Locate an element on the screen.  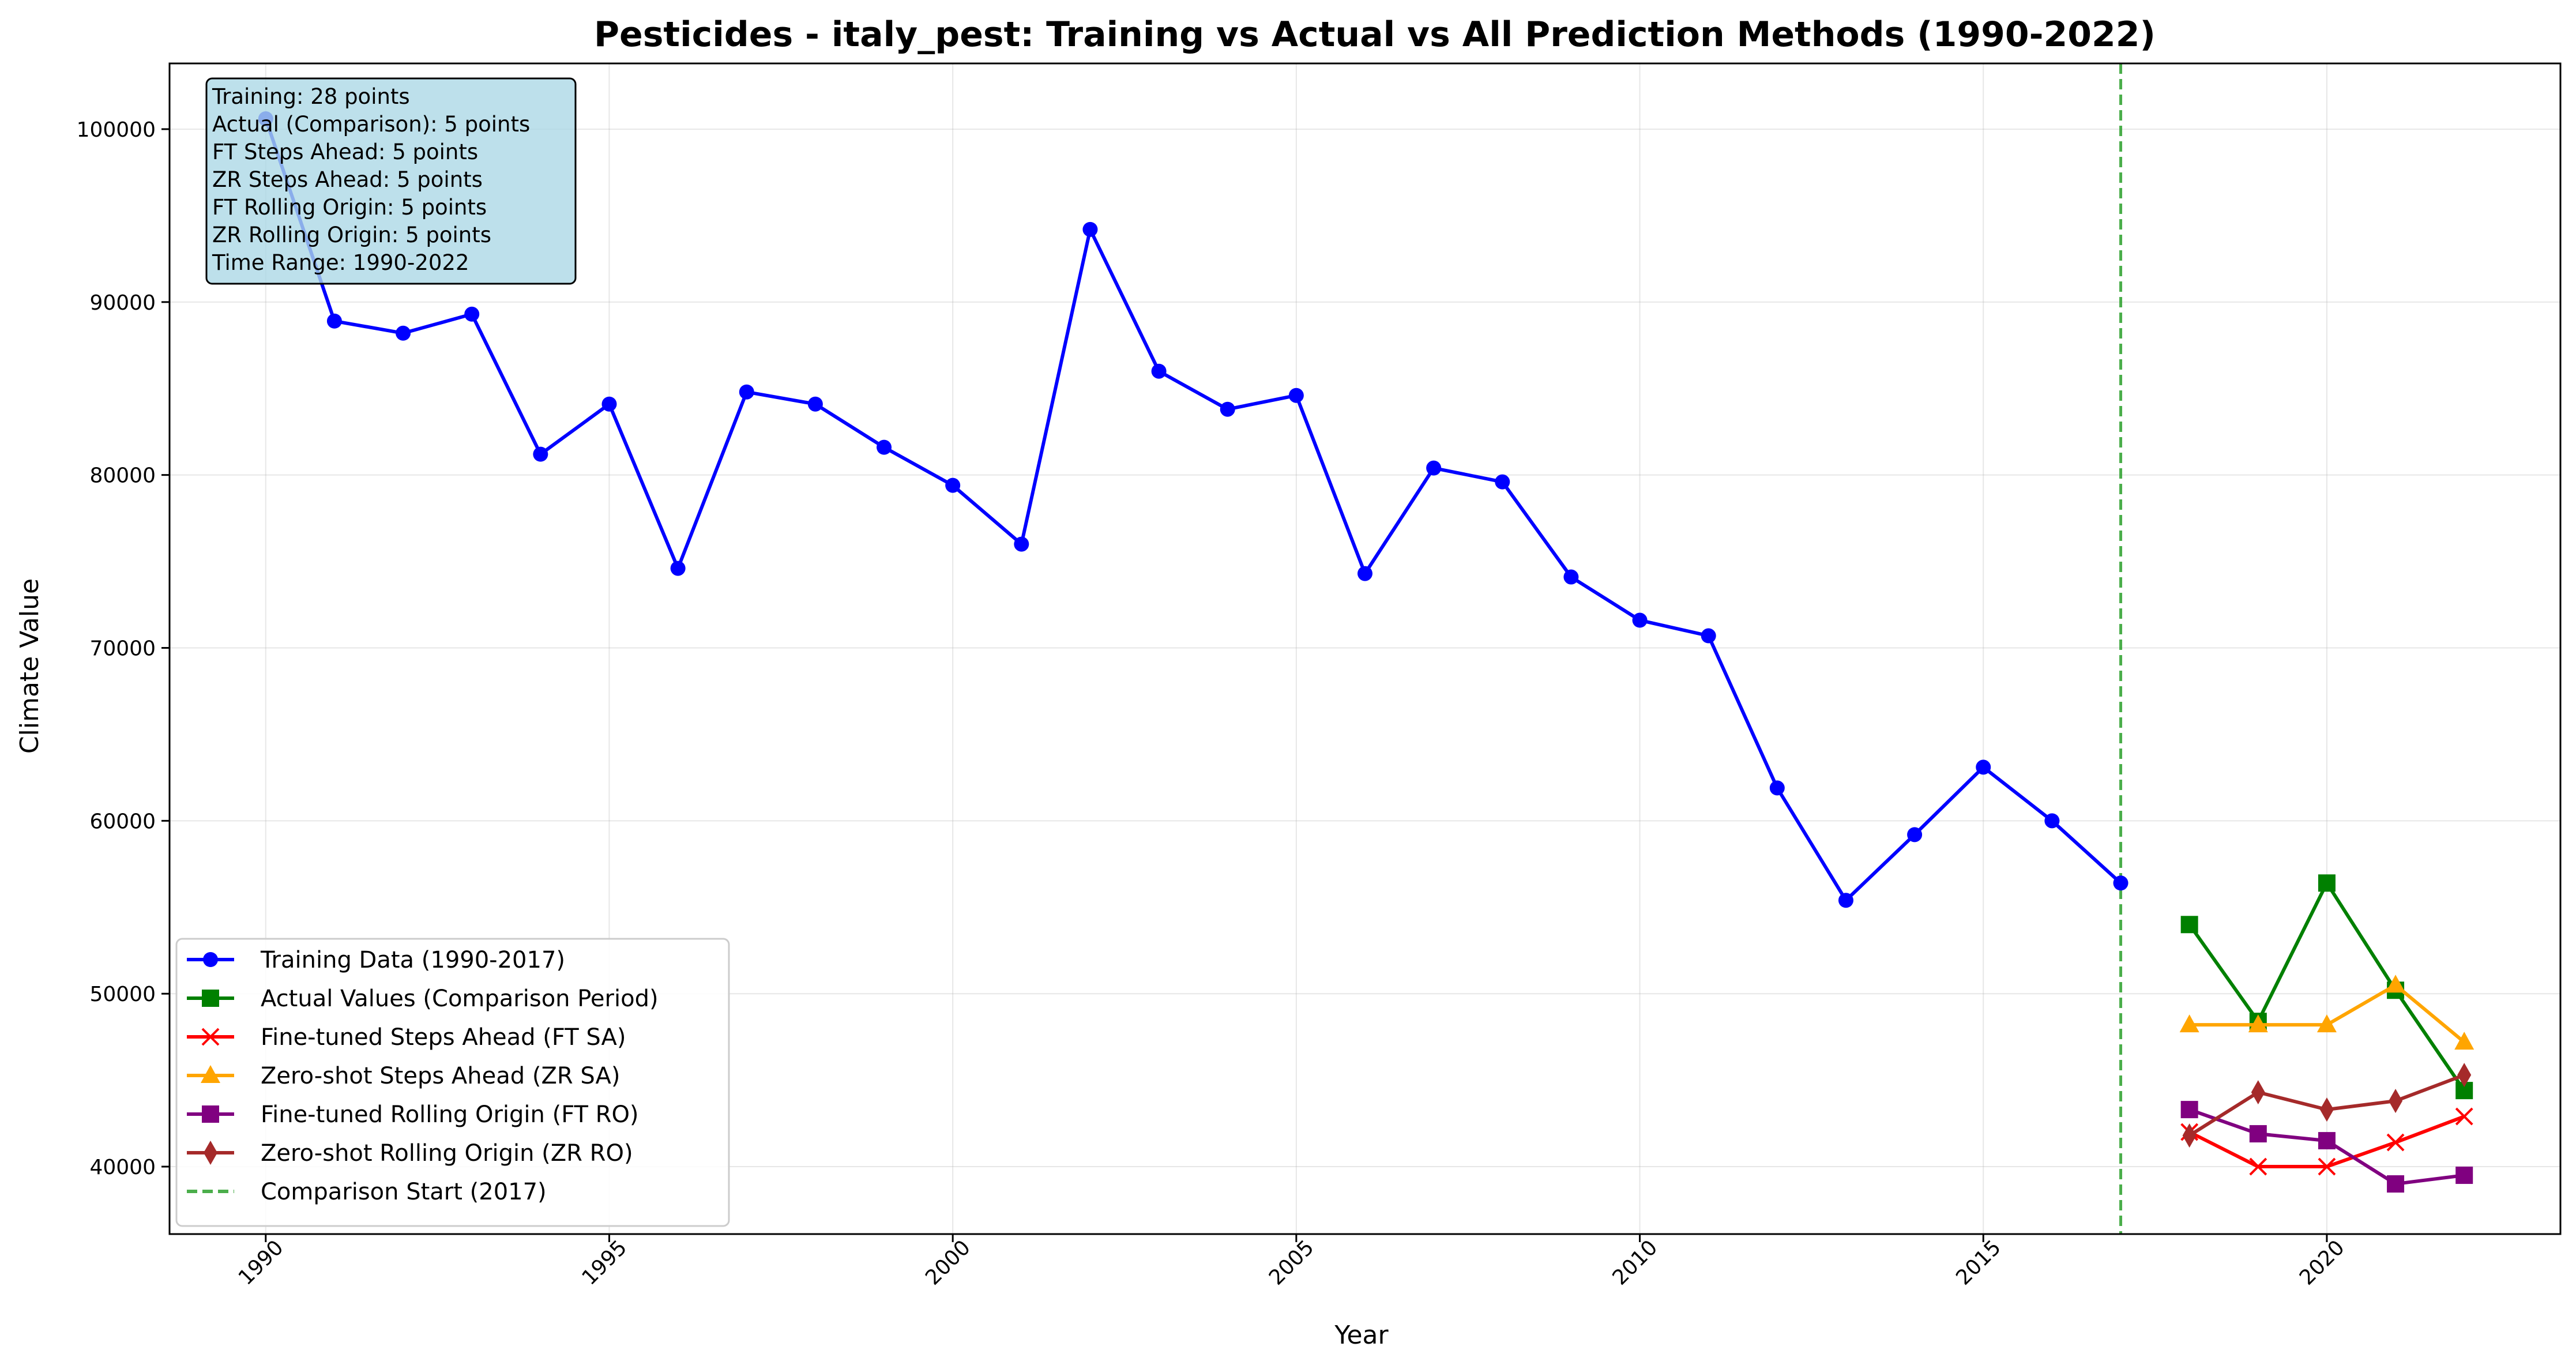
info-box-line: Actual (Comparison): 5 points is located at coordinates (371, 124).